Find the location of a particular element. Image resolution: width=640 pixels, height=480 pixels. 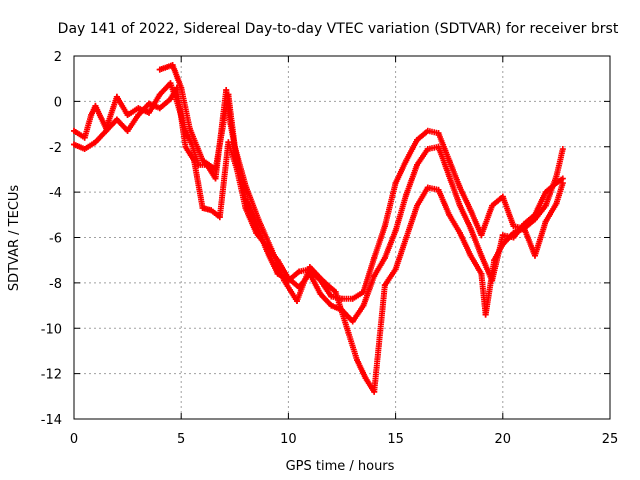

y-axis-label: SDTVAR / TECUs is located at coordinates (14, 238).